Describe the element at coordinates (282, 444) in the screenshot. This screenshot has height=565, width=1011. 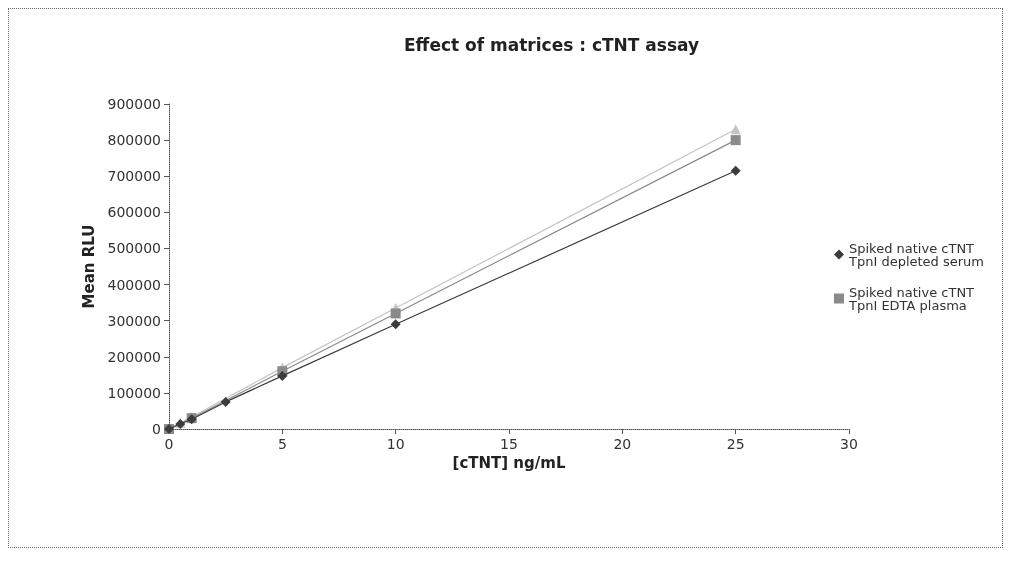
I see `x-tick-label: 5` at that location.